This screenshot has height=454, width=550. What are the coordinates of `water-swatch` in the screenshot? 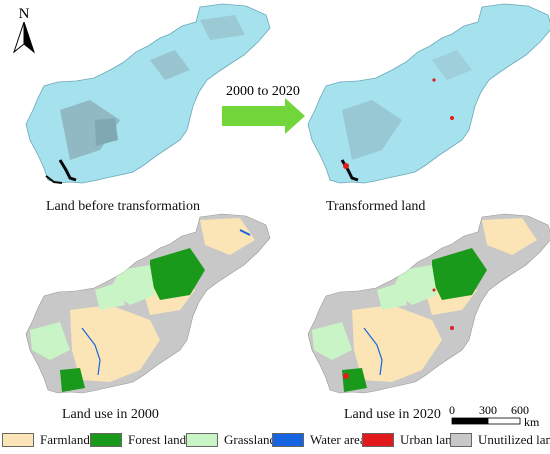 It's located at (288, 440).